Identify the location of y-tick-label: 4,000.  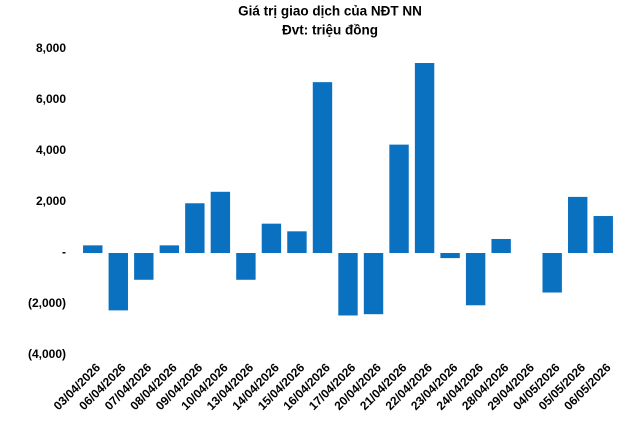
(51, 150).